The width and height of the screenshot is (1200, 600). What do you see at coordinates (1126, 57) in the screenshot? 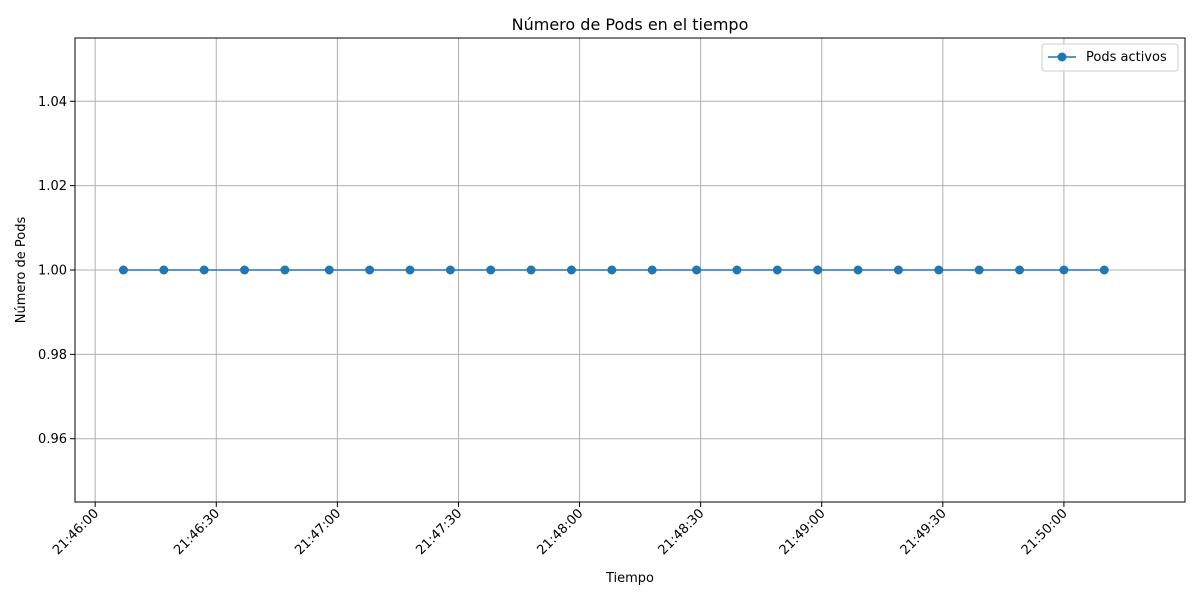
I see `legend-label: Pods activos` at bounding box center [1126, 57].